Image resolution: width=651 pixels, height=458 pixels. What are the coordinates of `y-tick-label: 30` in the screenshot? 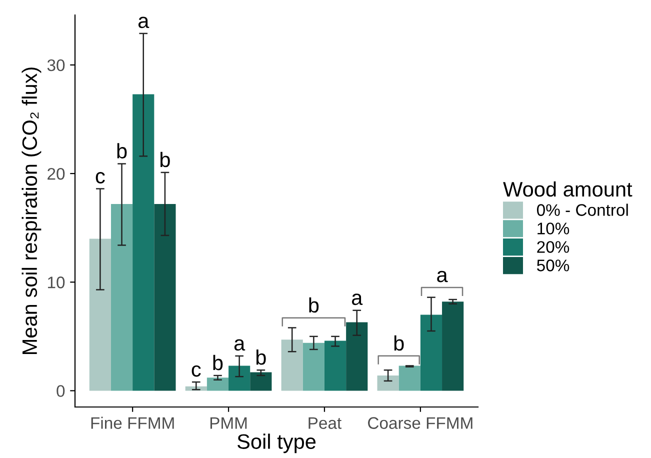 It's located at (56, 65).